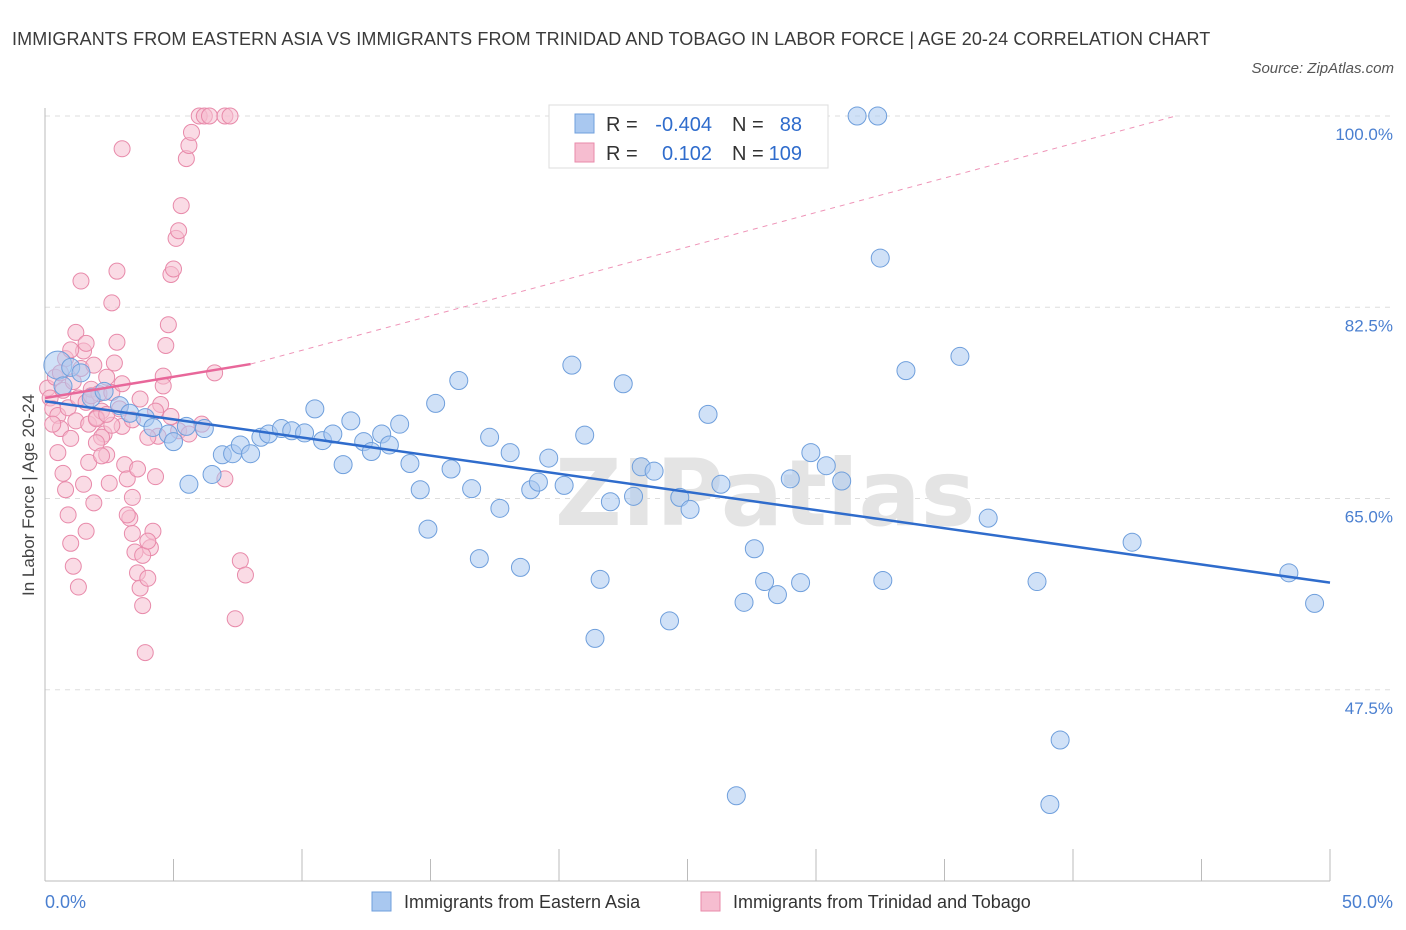  I want to click on stats-box: R = -0.404 N = 88 R = 0.102 N = 109, so click(688, 136).